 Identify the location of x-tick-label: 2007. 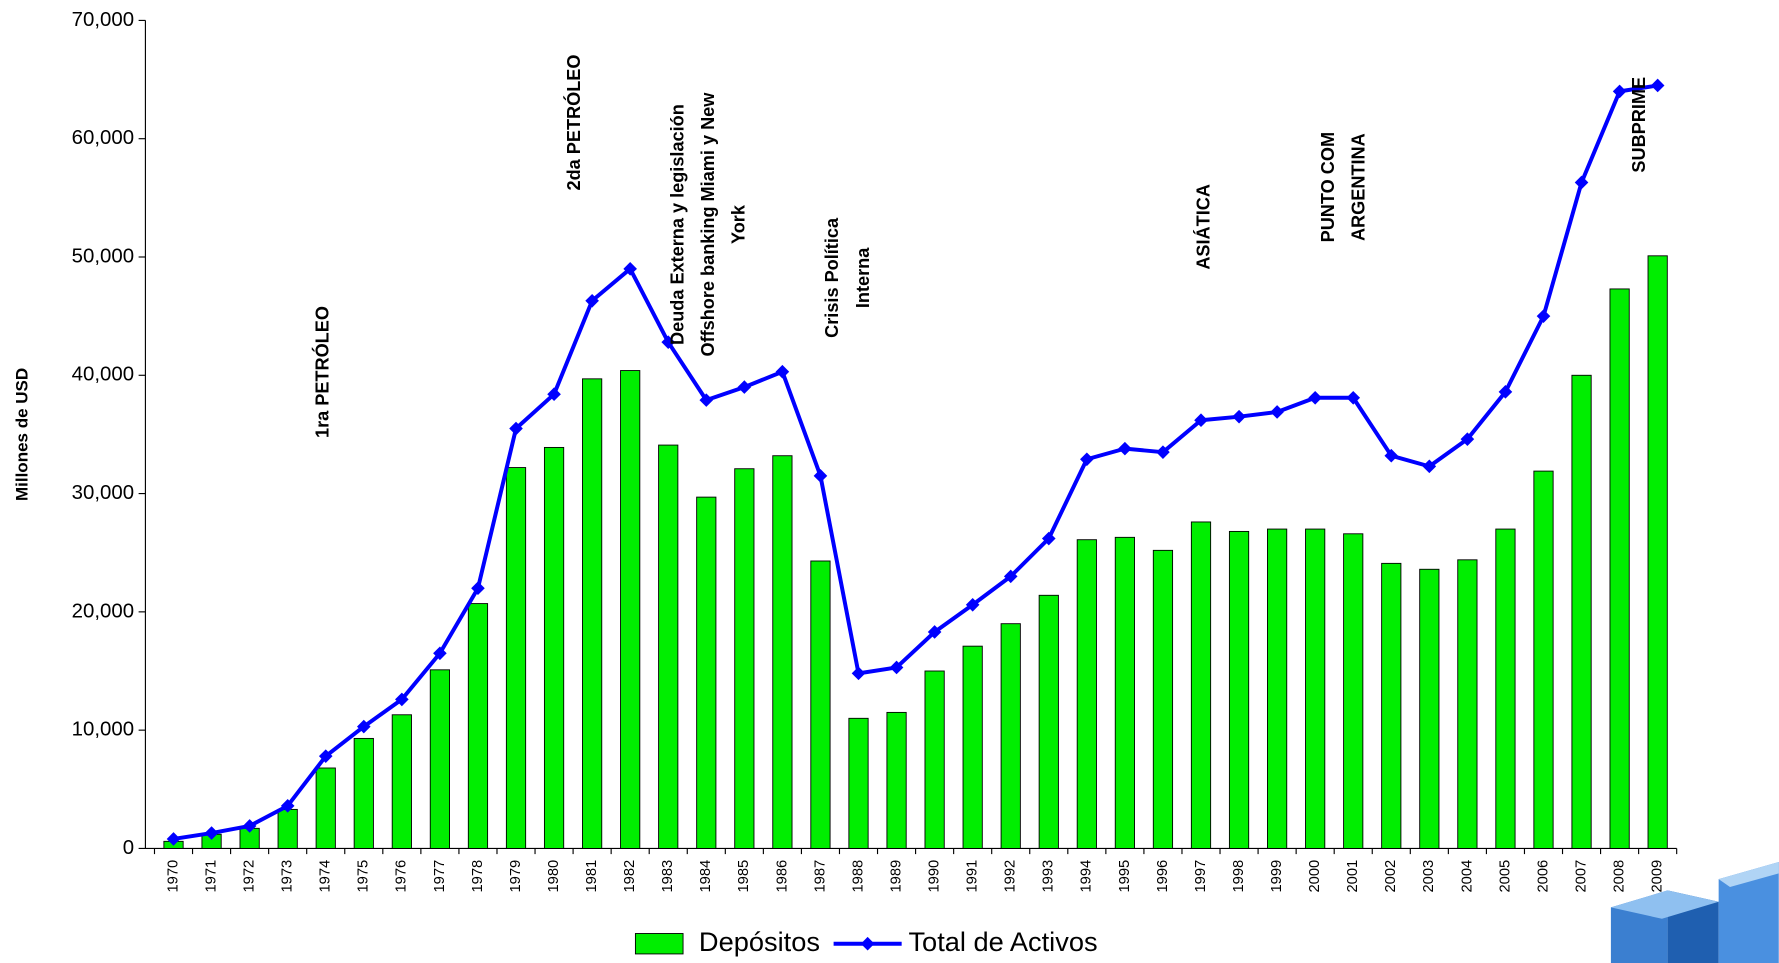
(1581, 876).